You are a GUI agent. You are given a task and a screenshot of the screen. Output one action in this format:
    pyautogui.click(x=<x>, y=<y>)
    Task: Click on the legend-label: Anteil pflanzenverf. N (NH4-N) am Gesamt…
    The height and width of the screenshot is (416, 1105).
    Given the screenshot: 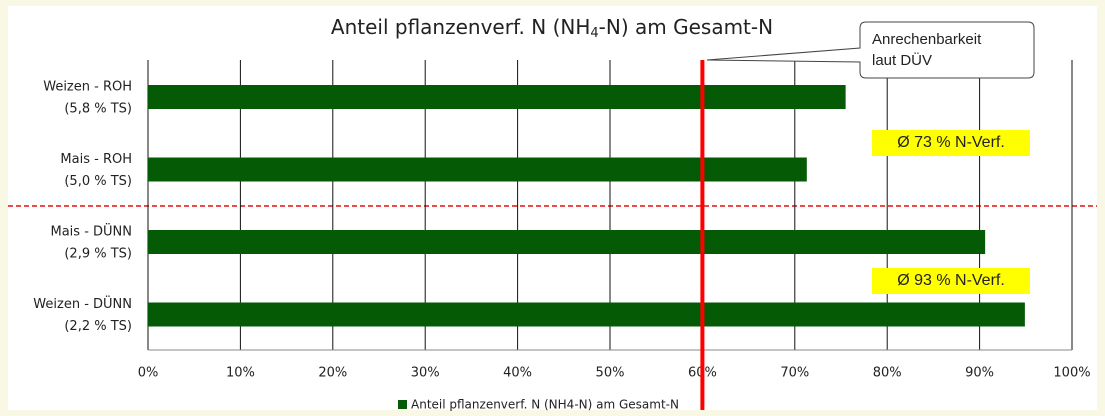 What is the action you would take?
    pyautogui.click(x=545, y=405)
    